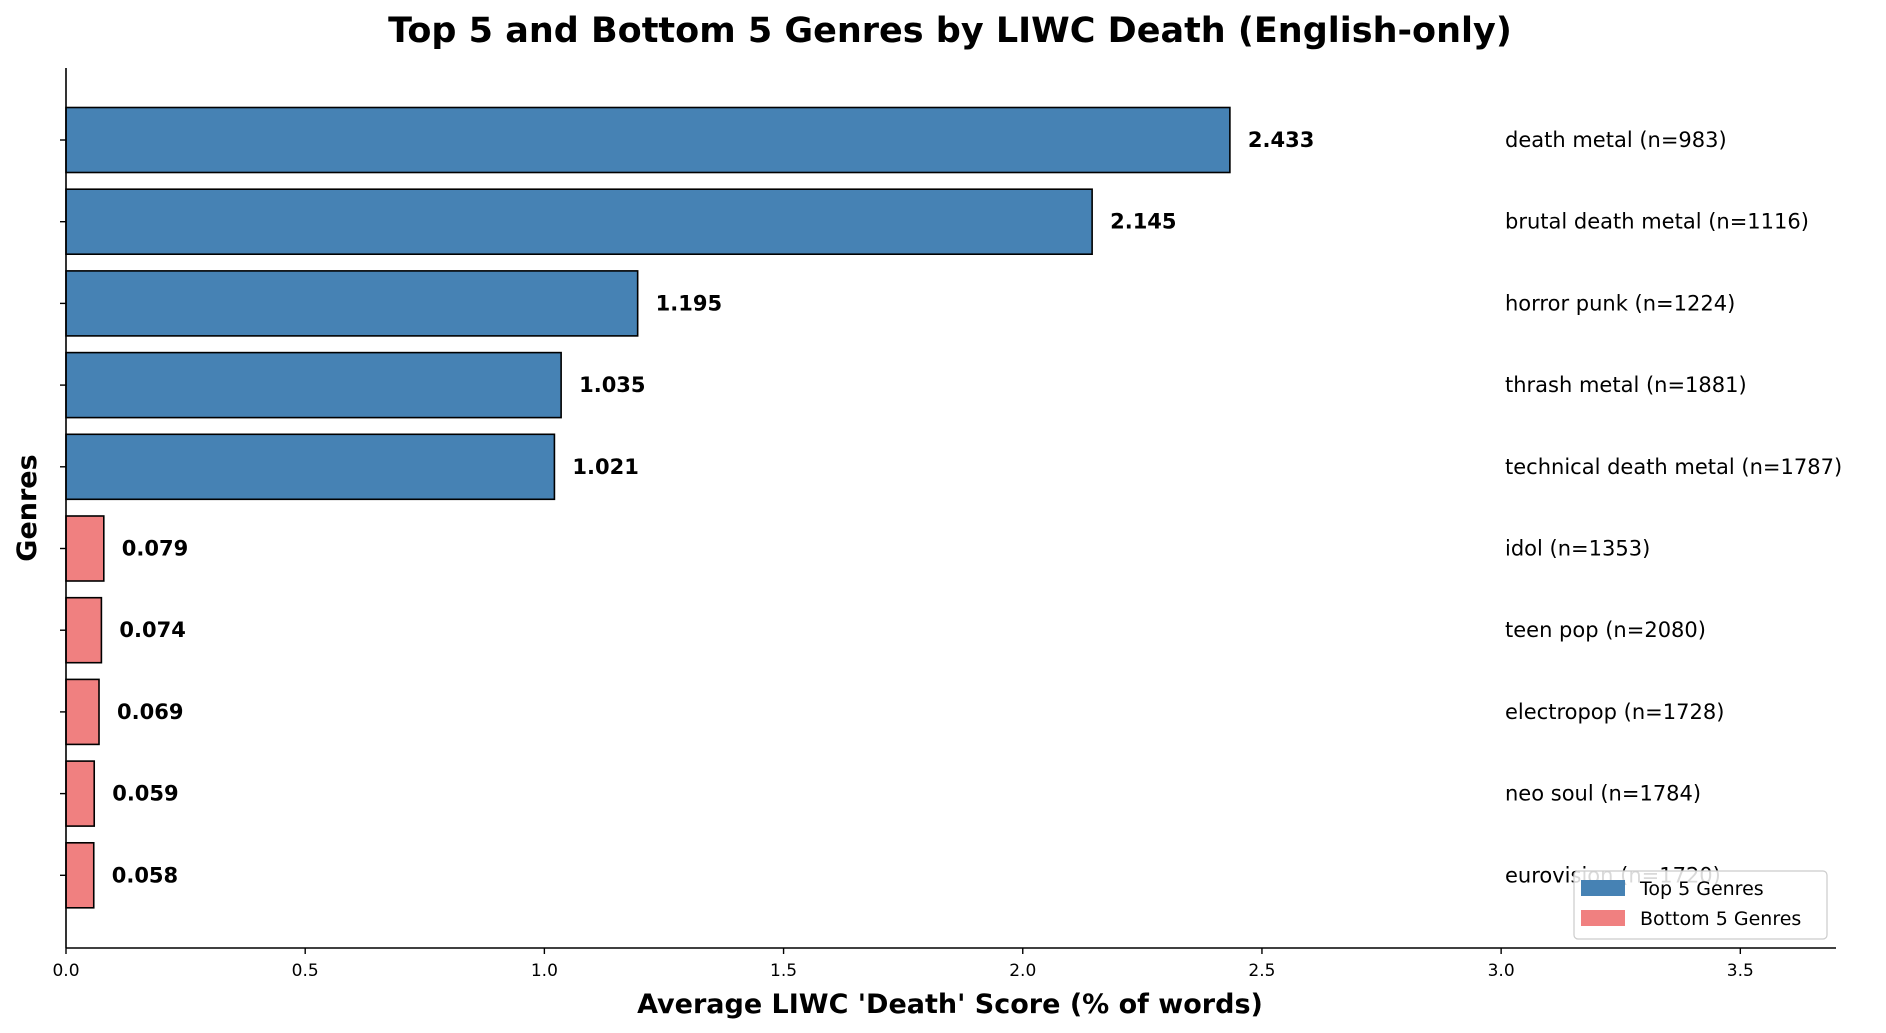 This screenshot has height=1033, width=1886. What do you see at coordinates (1603, 918) in the screenshot?
I see `legend-swatch-bottom` at bounding box center [1603, 918].